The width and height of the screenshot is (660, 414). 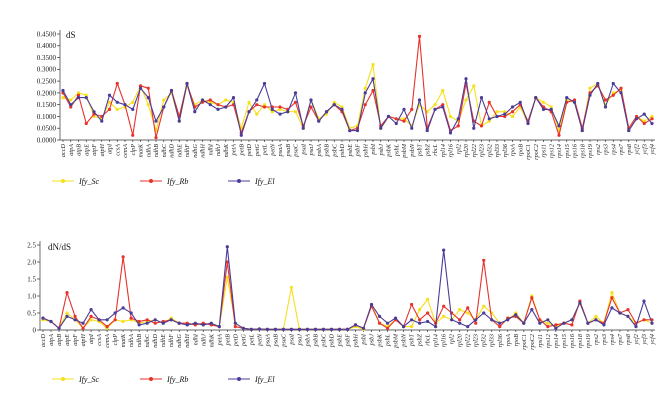 I want to click on x-tick-label: psbZ, so click(x=420, y=340).